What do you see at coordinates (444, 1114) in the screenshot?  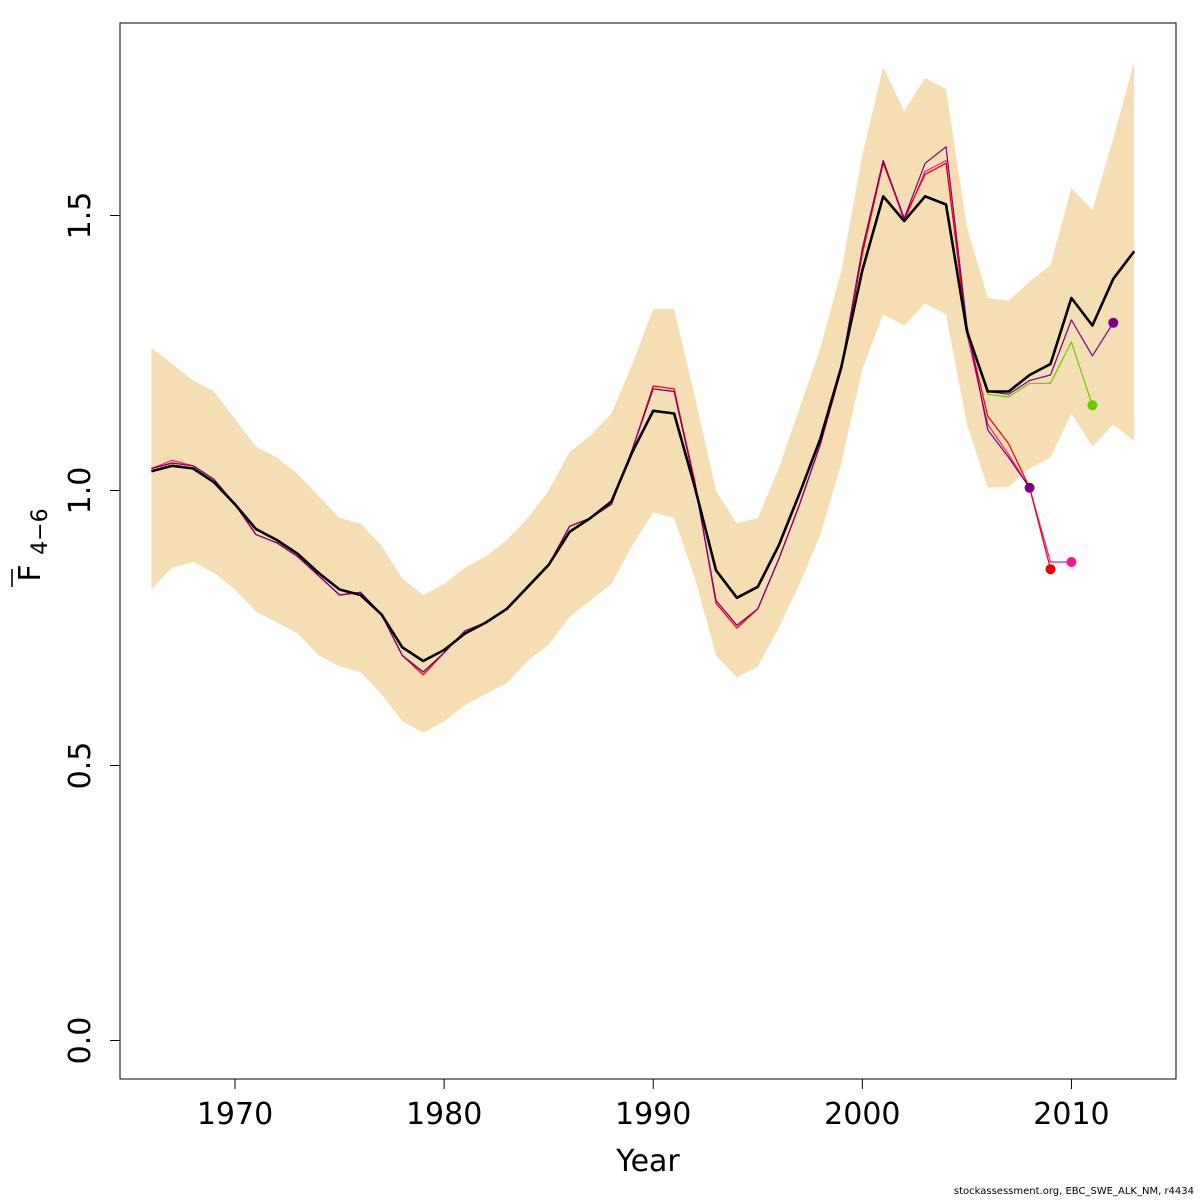 I see `x-tick-label: 1980` at bounding box center [444, 1114].